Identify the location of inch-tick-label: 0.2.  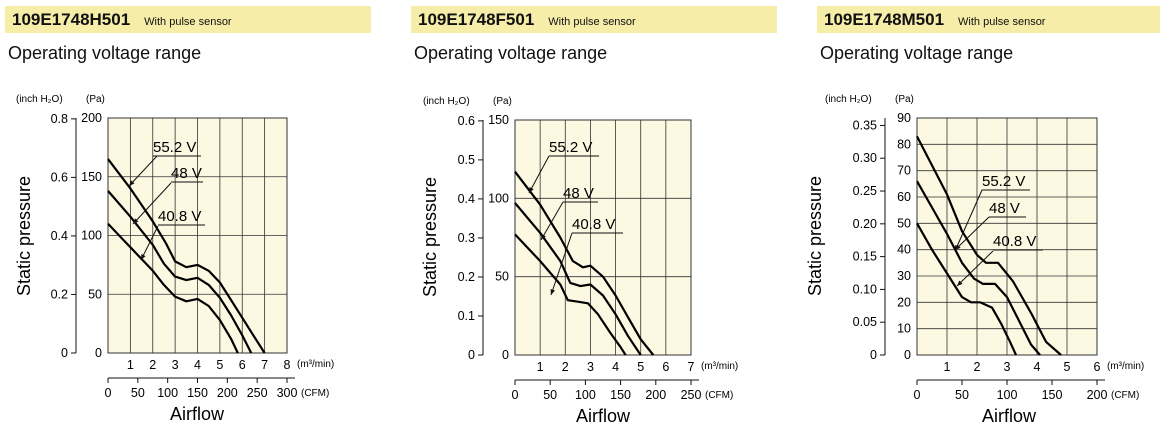
(59, 294).